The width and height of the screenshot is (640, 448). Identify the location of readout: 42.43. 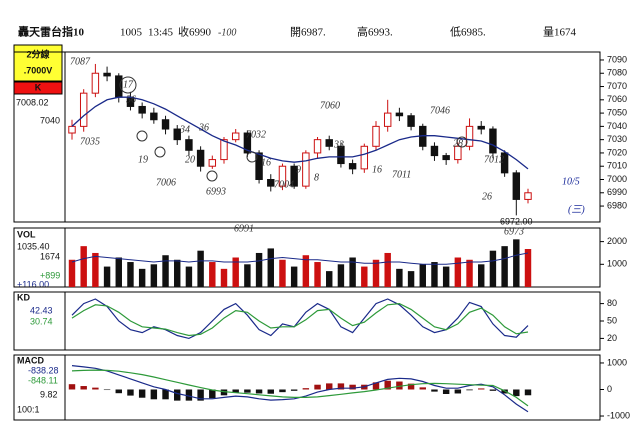
(41, 310).